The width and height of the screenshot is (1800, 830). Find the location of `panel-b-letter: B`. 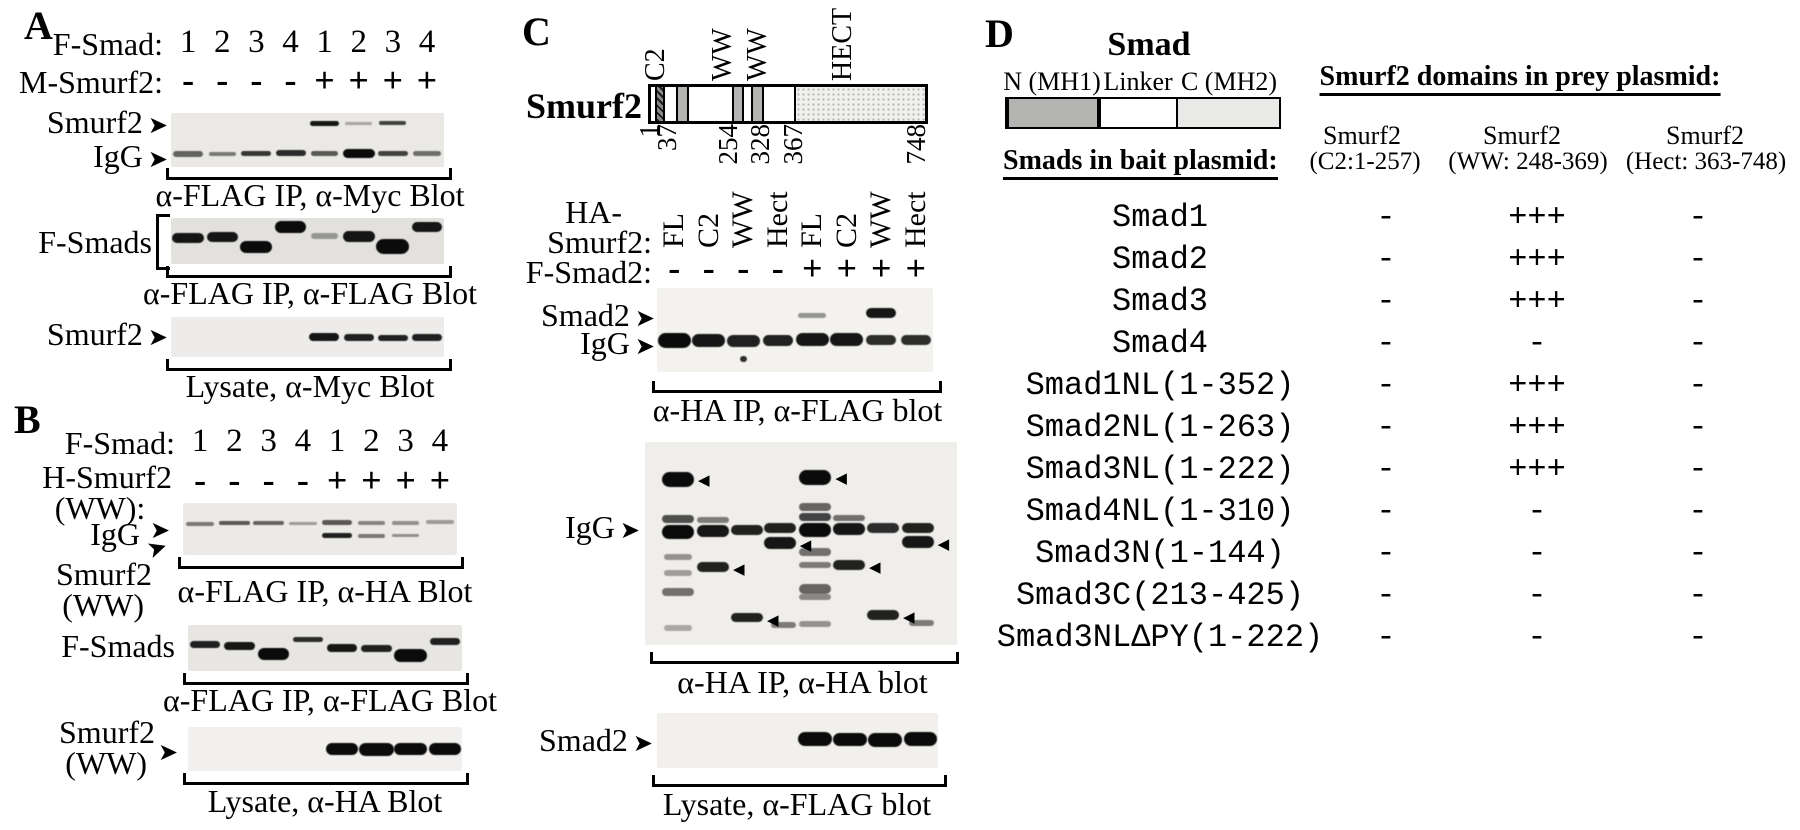

panel-b-letter: B is located at coordinates (27, 419).